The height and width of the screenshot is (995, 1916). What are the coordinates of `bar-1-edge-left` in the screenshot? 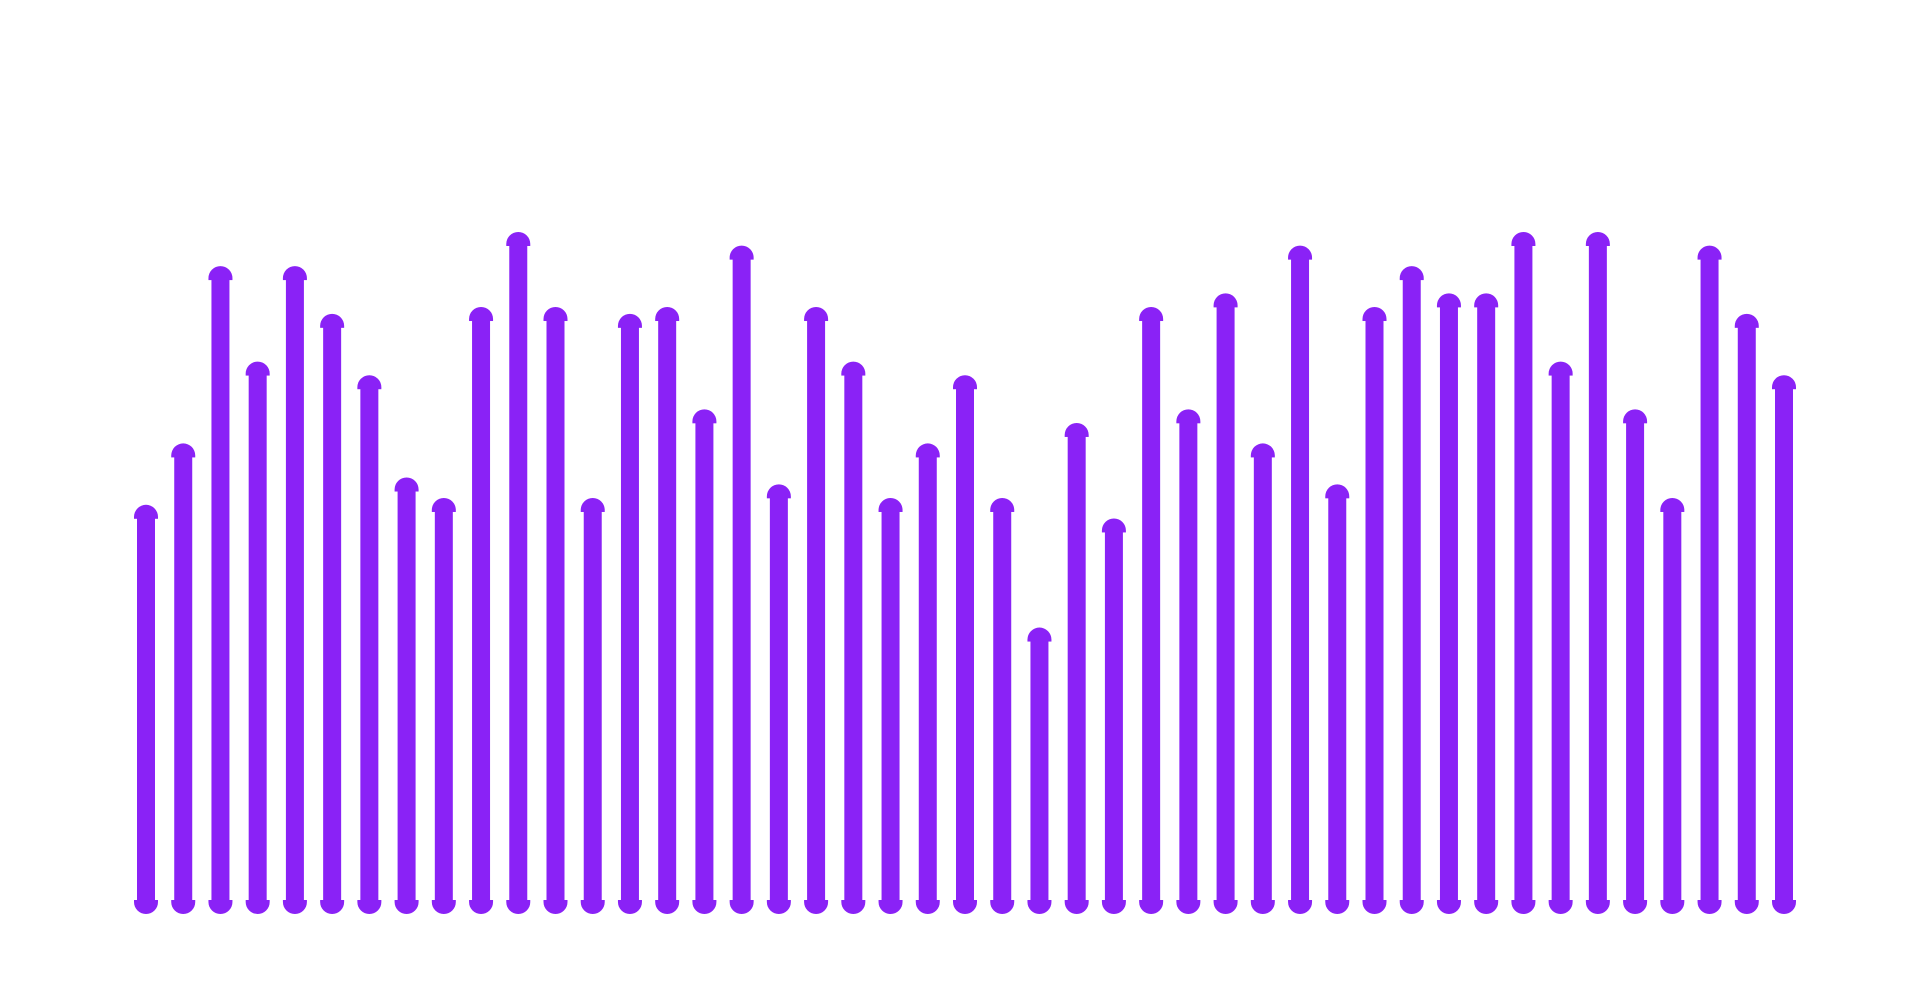 It's located at (135, 709).